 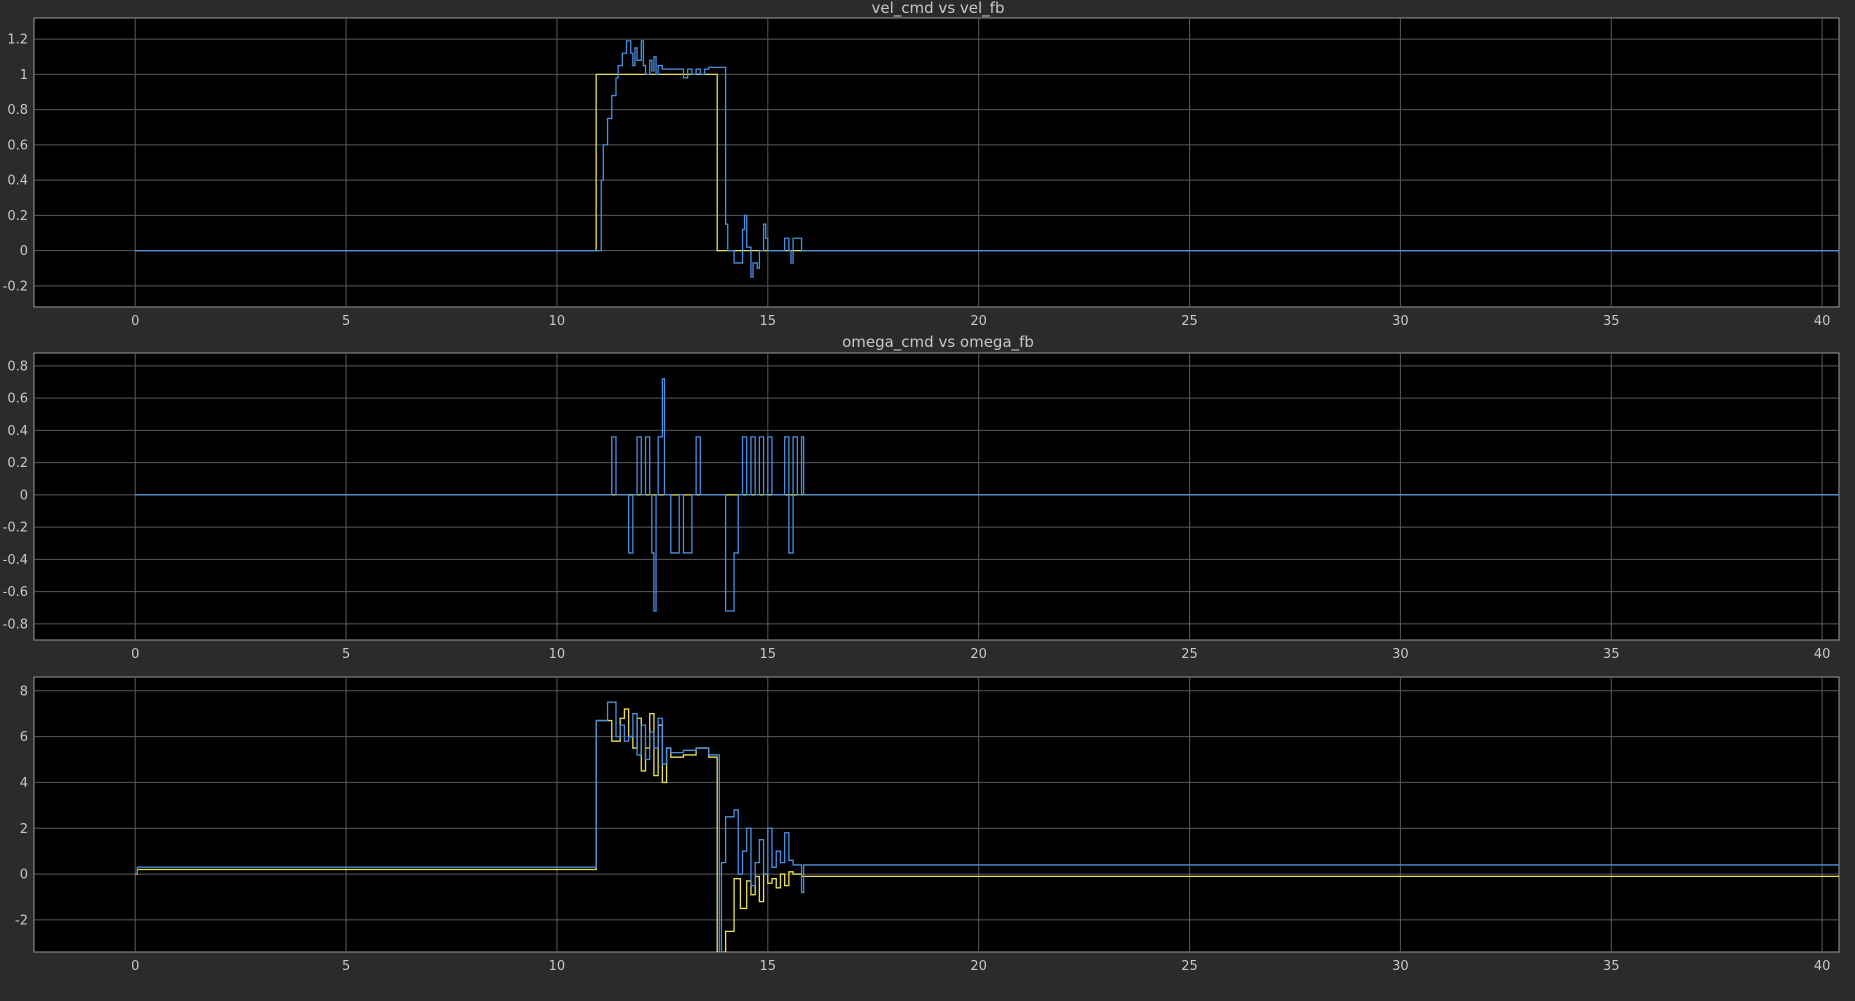 I want to click on y-tick-label: -0.6, so click(x=15, y=592).